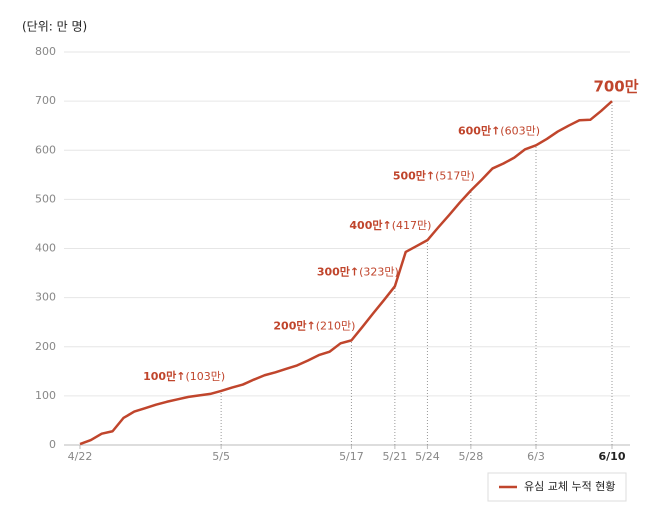 The width and height of the screenshot is (658, 516). I want to click on annotation-label: 600만↑, so click(479, 130).